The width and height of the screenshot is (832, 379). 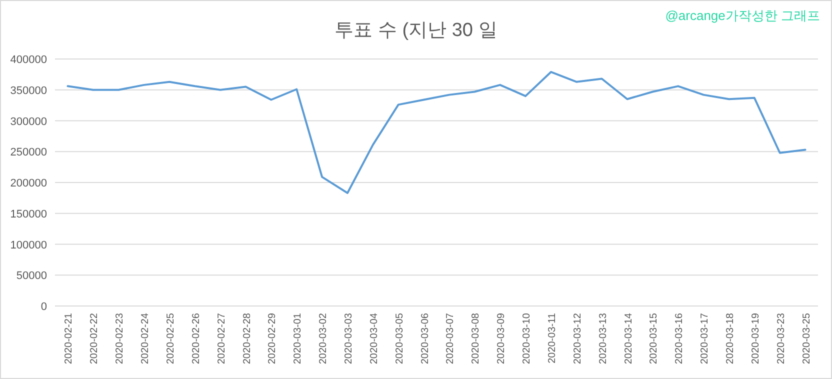 What do you see at coordinates (146, 338) in the screenshot?
I see `x-tick-label: 2020-02-24` at bounding box center [146, 338].